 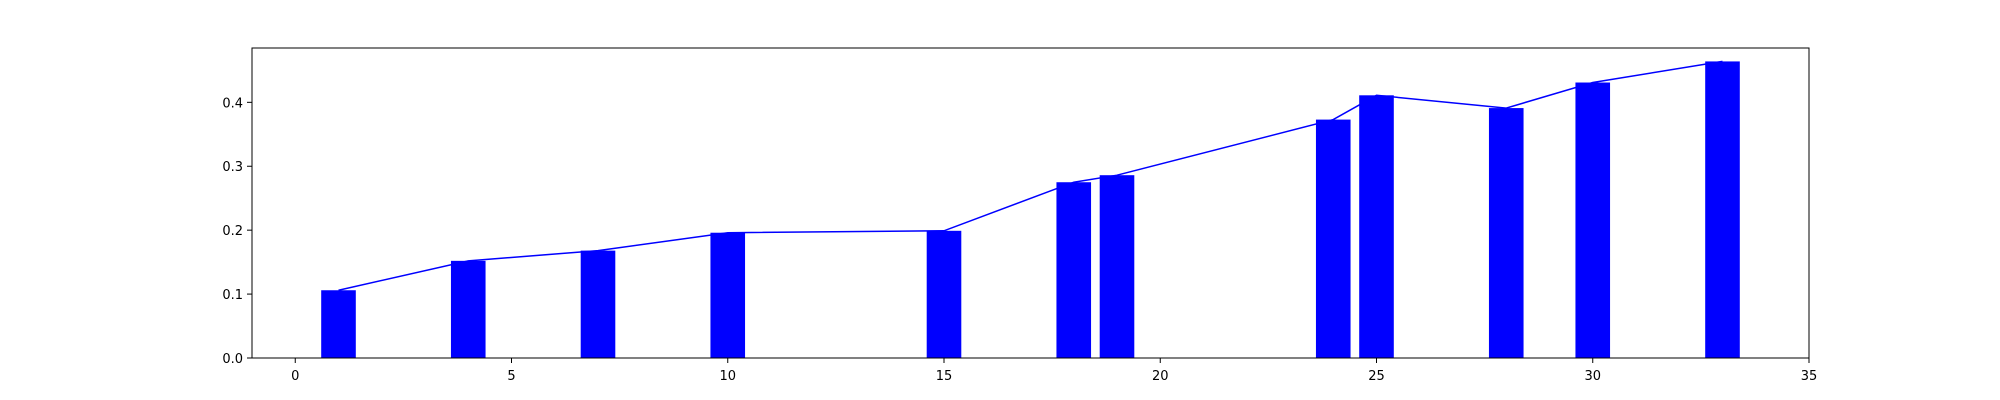 I want to click on x-tick-label: 25, so click(x=1376, y=376).